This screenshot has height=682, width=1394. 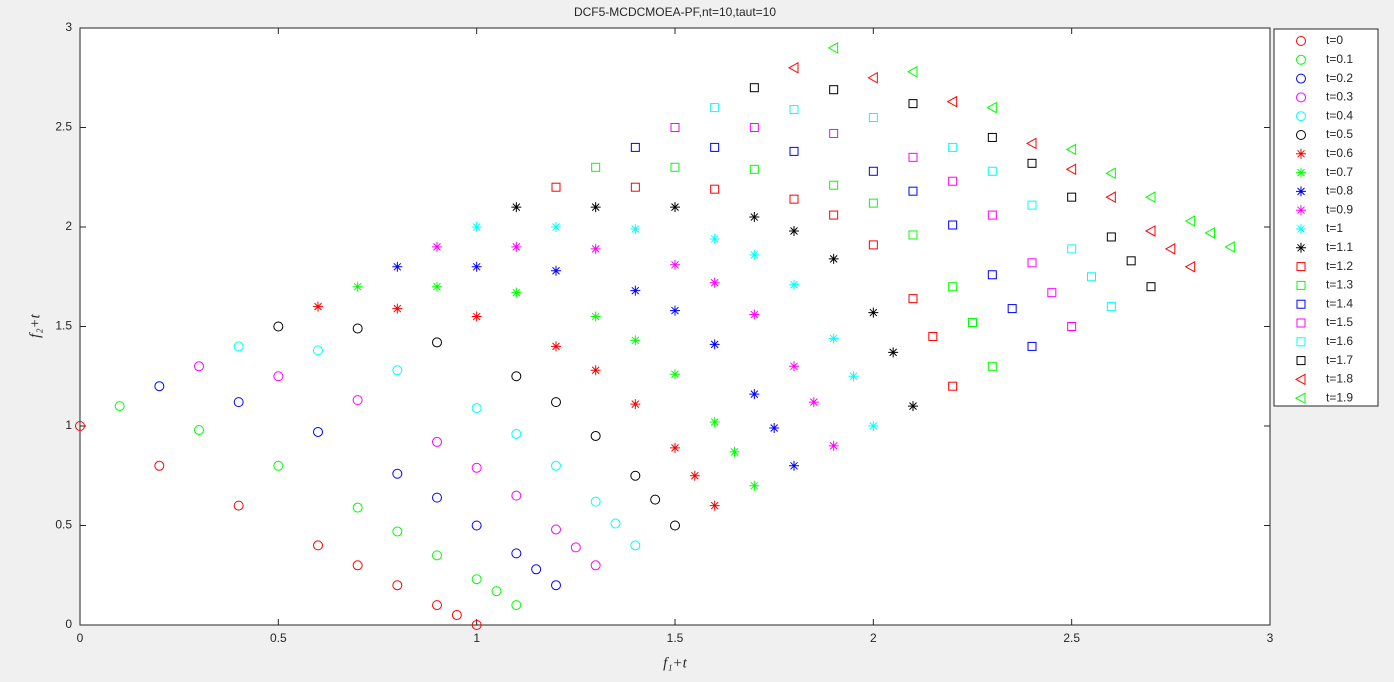 I want to click on legend-label: t=1.1, so click(x=1339, y=247).